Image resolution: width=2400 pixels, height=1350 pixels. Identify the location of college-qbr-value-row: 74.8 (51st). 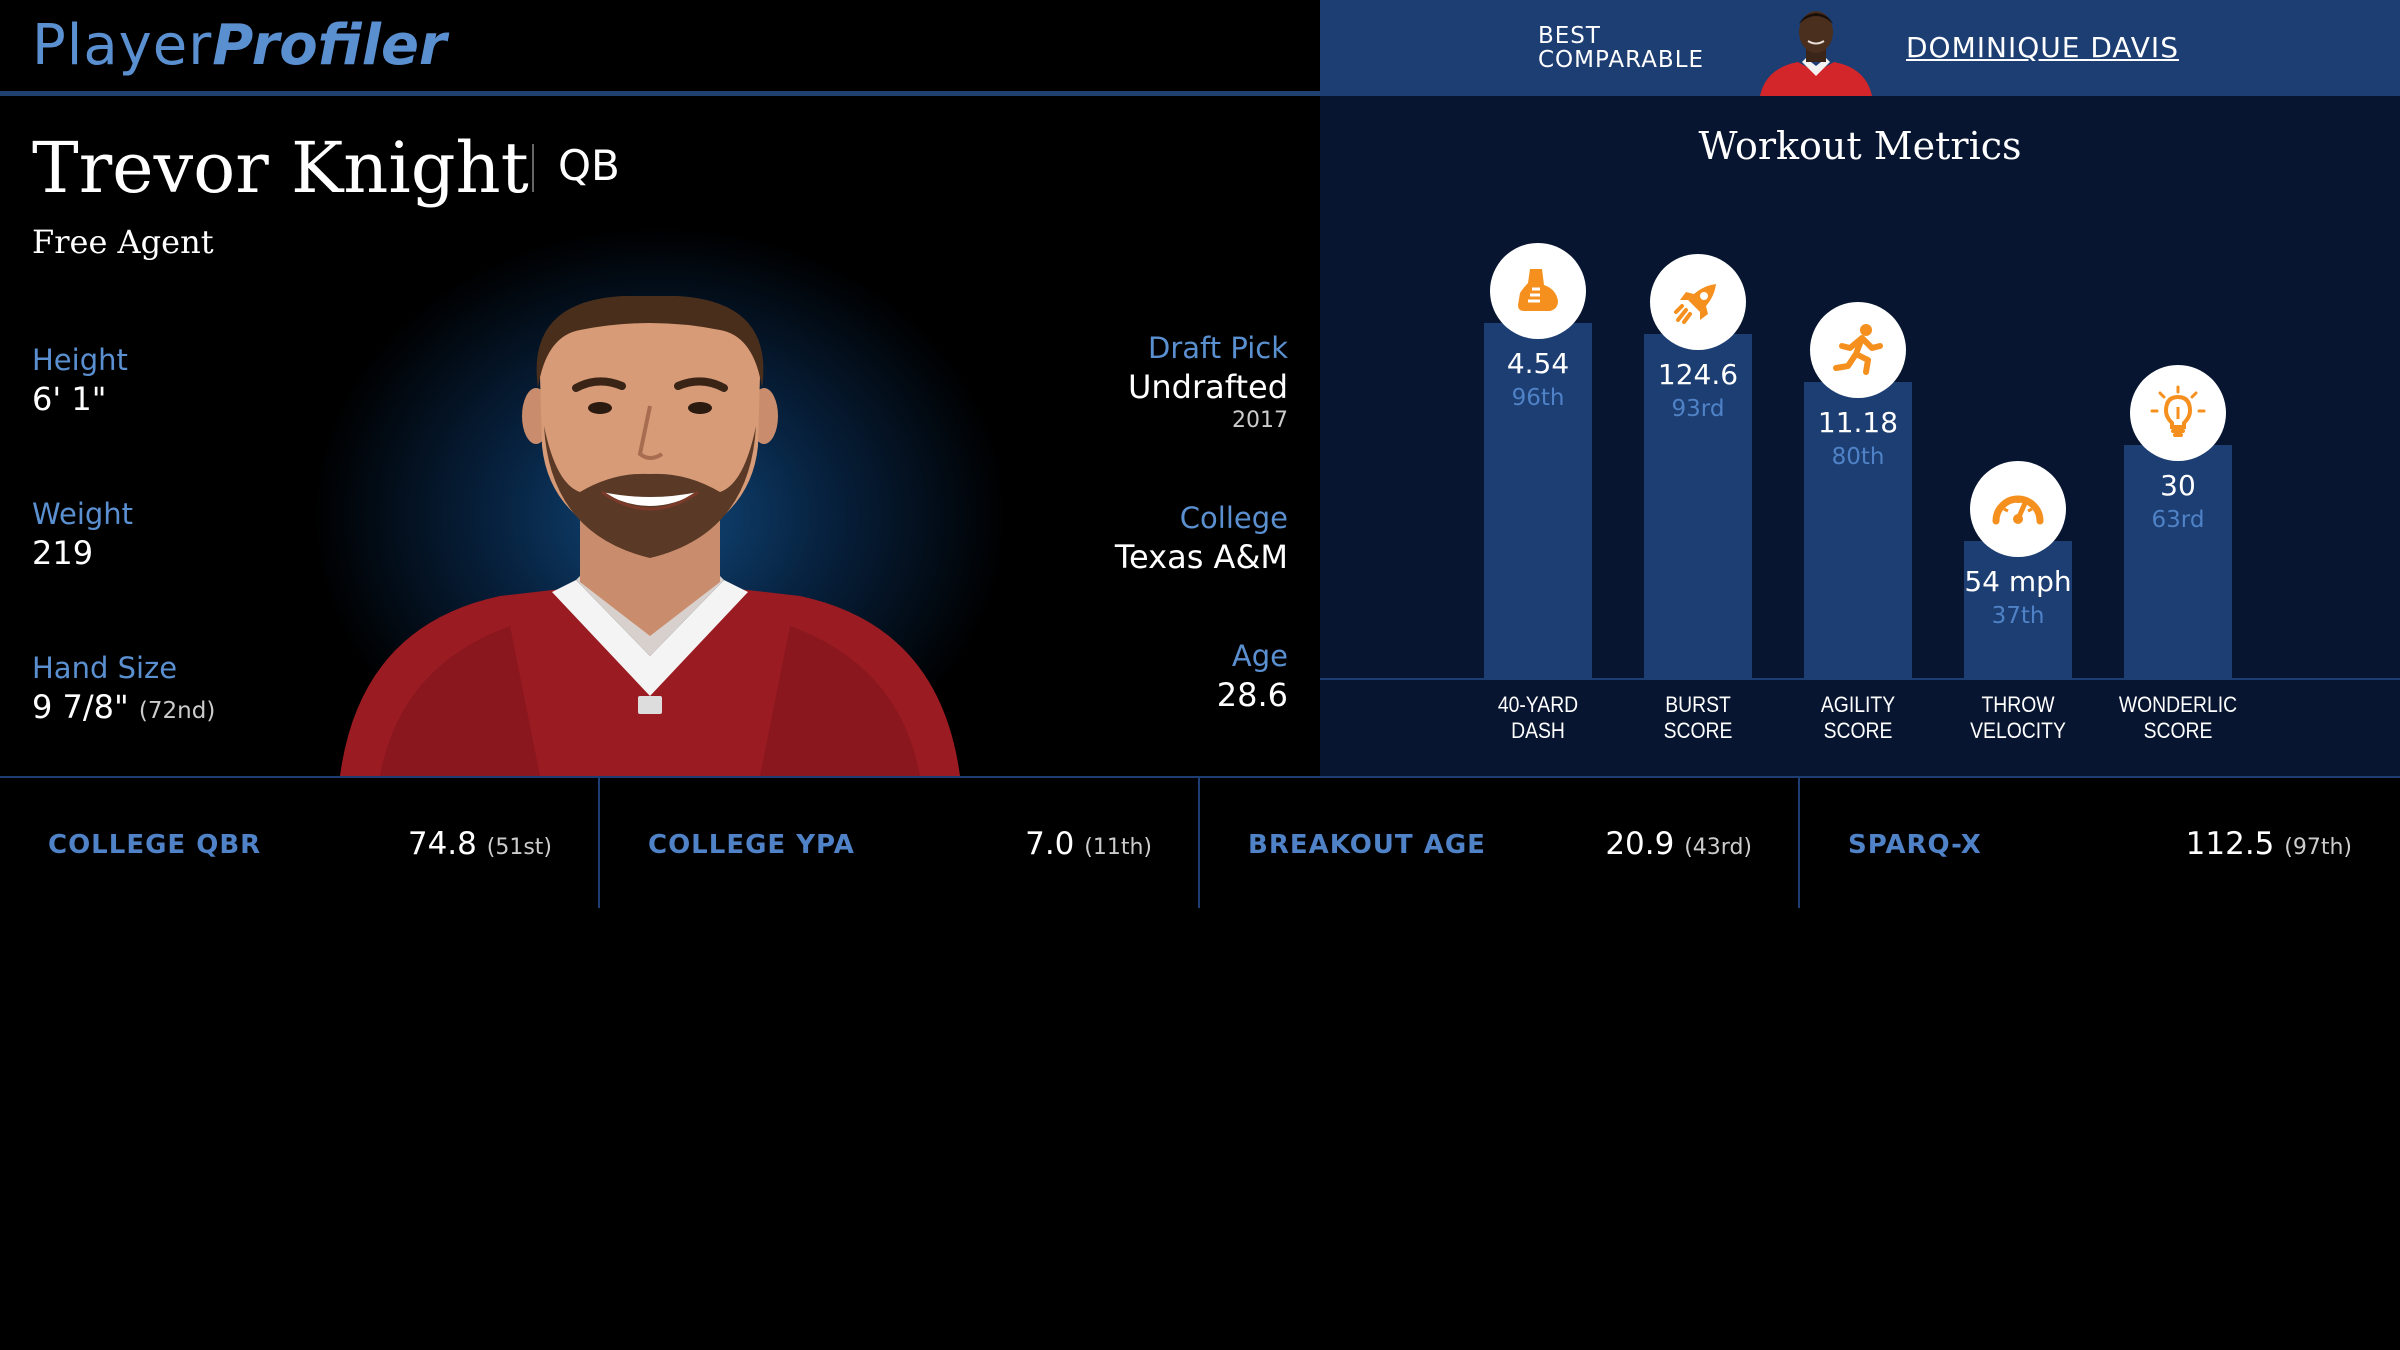
(480, 846).